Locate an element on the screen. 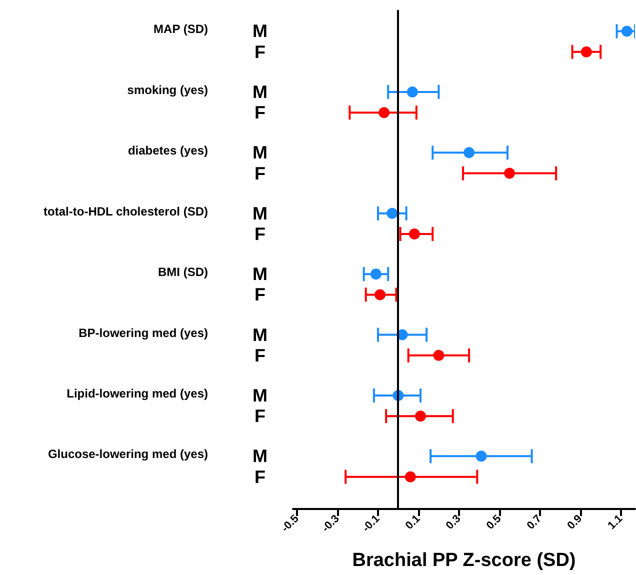  x-axis-title: Brachial PP Z-score (SD) is located at coordinates (464, 560).